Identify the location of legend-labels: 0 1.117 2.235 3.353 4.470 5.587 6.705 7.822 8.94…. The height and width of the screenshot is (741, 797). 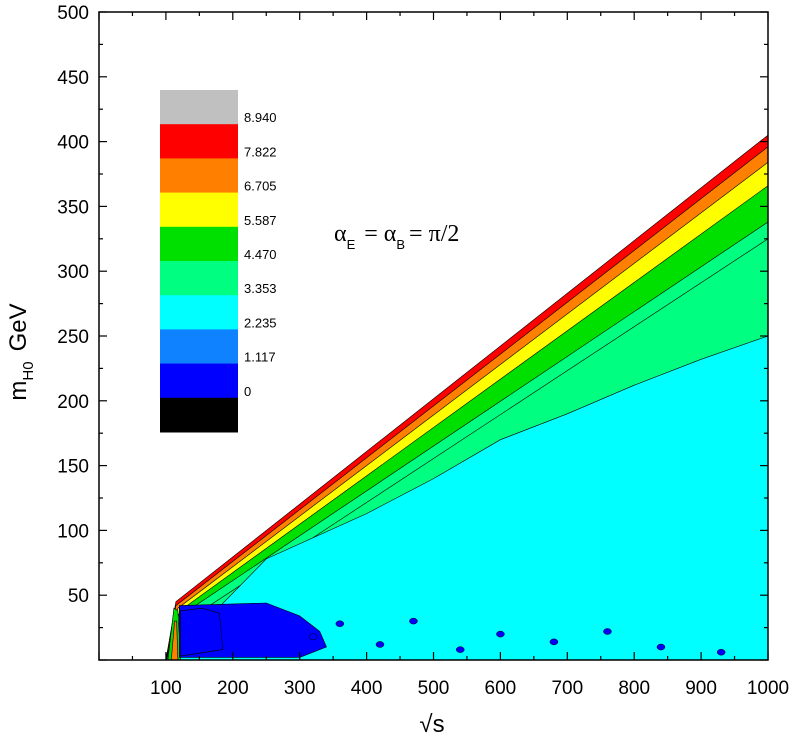
(260, 254).